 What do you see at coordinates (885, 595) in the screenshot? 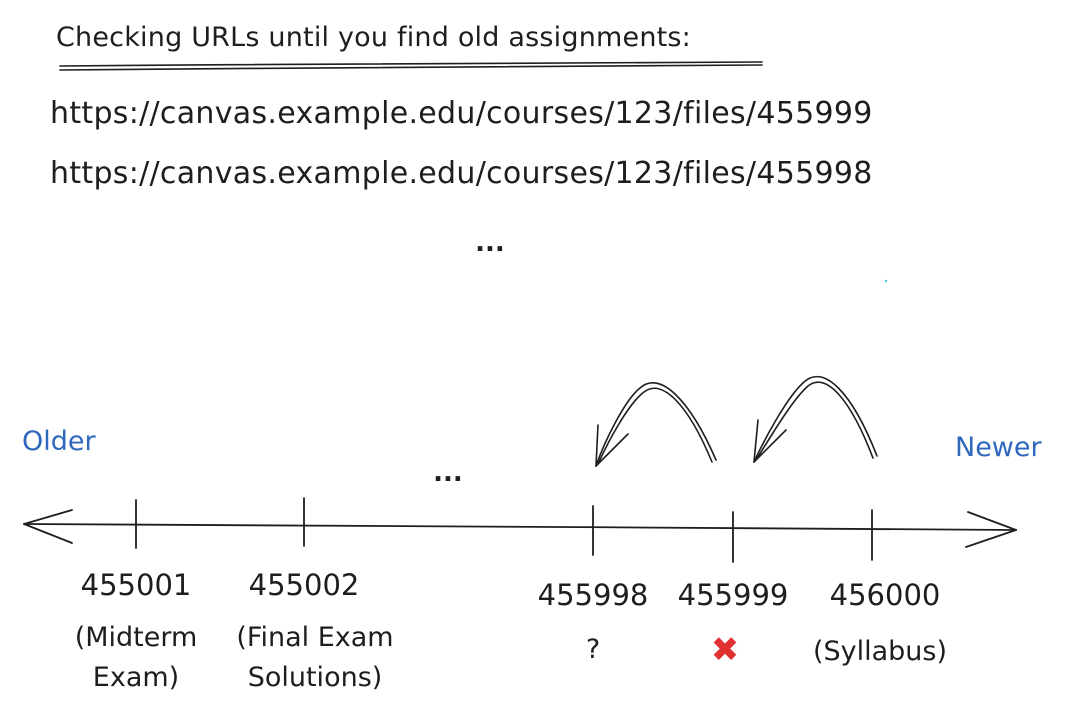
I see `tick-label: 456000` at bounding box center [885, 595].